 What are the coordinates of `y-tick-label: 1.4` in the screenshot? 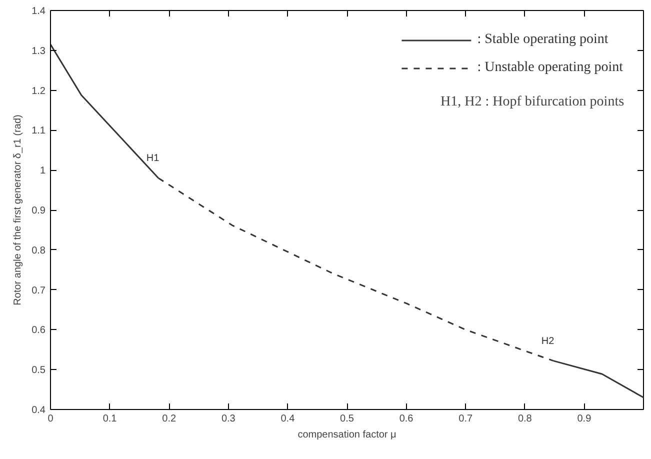 It's located at (39, 11).